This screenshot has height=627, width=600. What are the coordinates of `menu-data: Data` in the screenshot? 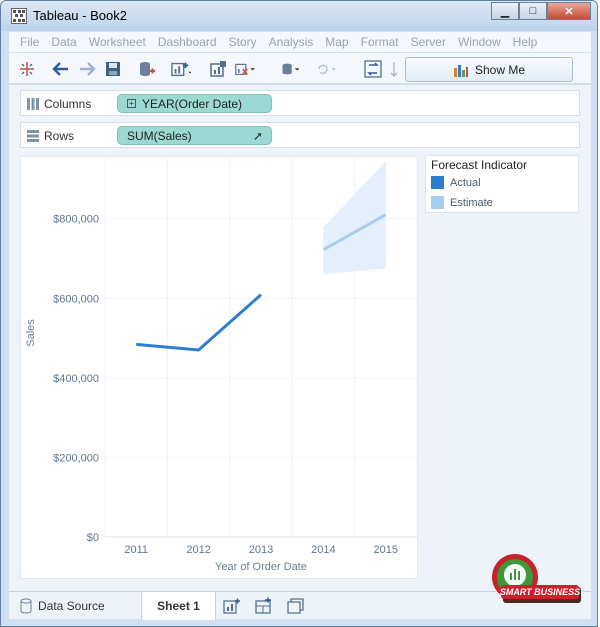 It's located at (64, 42).